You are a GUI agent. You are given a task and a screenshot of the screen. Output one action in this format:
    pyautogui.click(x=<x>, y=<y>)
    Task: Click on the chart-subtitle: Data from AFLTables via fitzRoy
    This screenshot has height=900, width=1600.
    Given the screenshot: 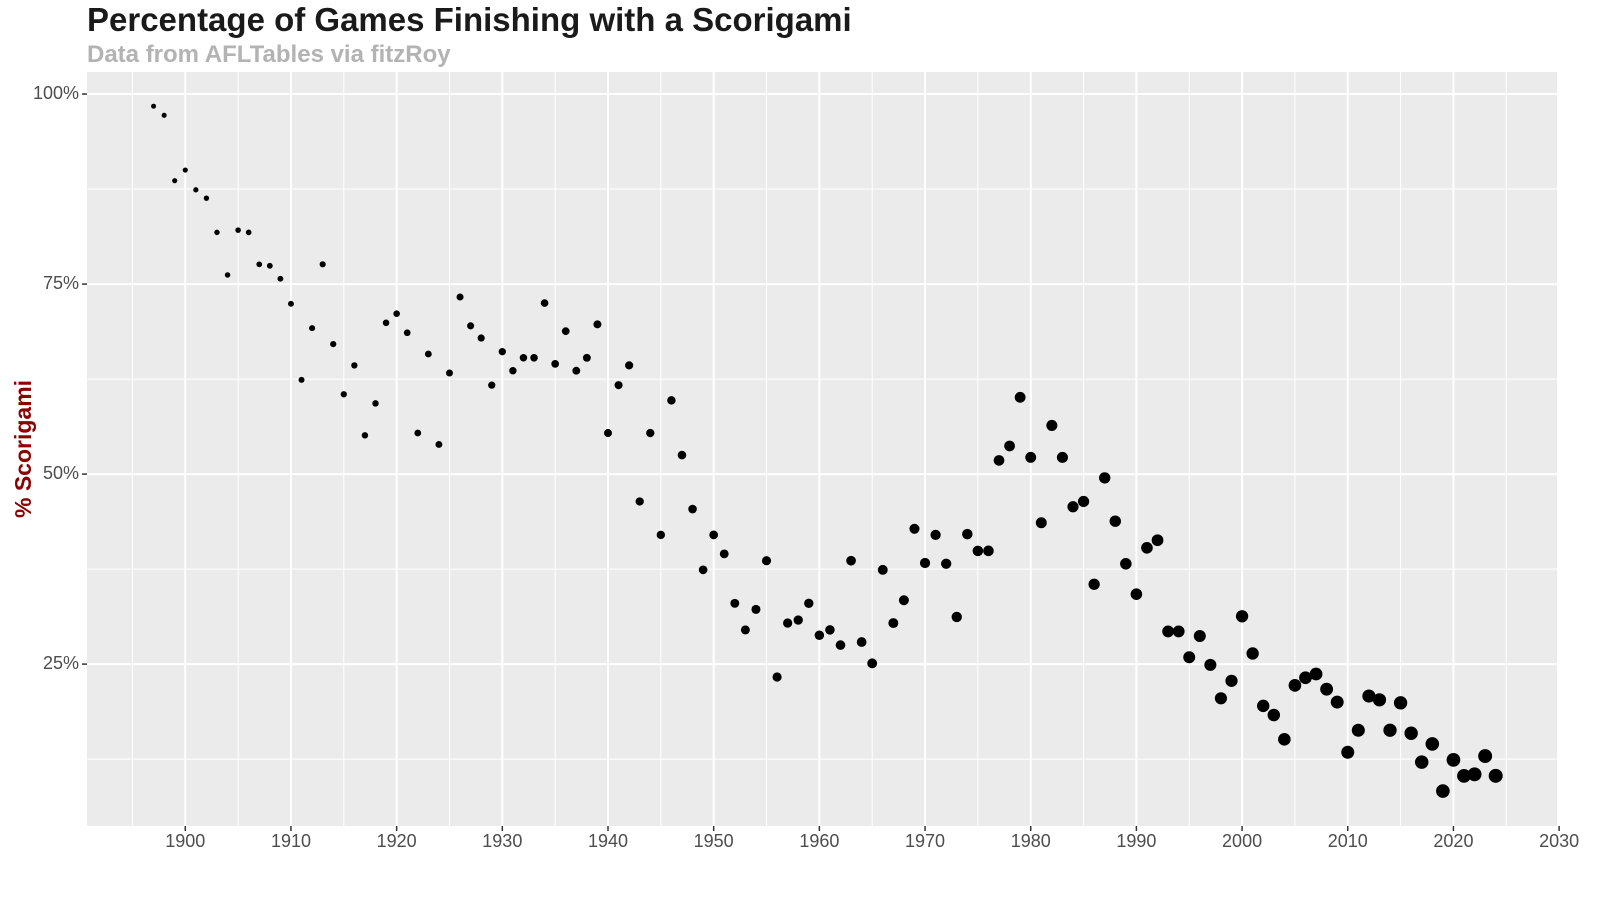 What is the action you would take?
    pyautogui.click(x=269, y=54)
    